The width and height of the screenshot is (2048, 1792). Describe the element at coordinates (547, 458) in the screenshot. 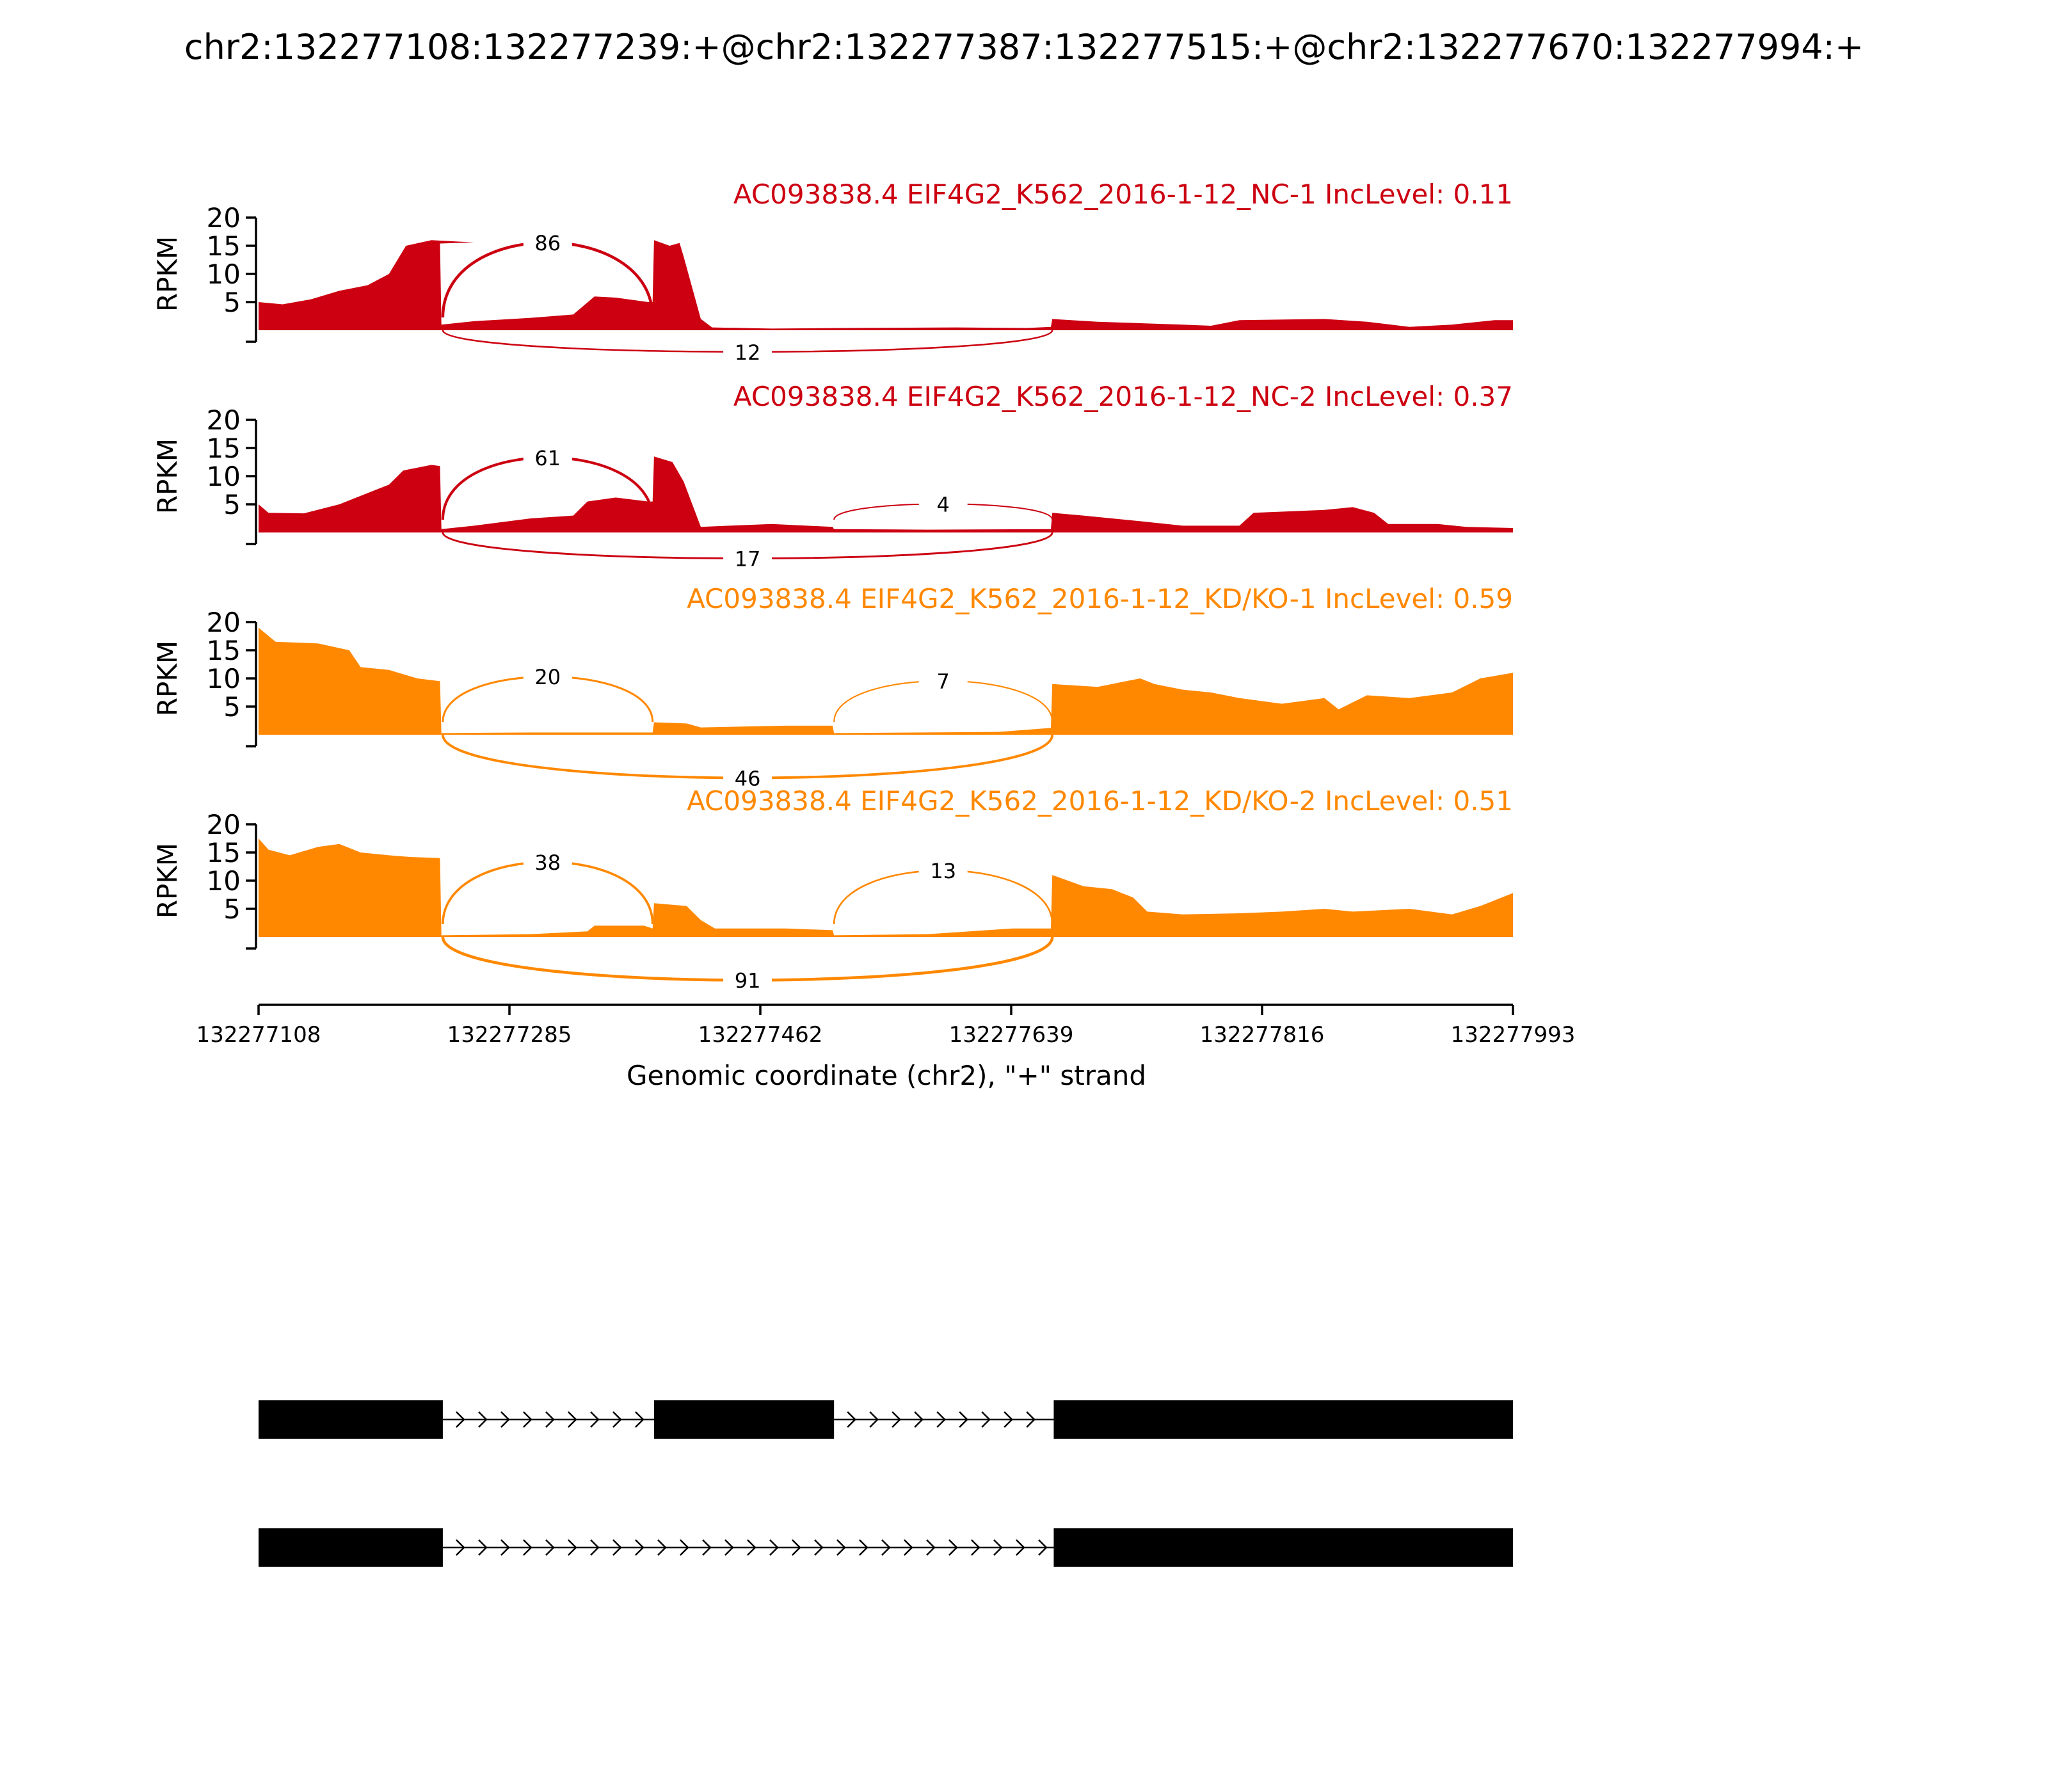

I see `junction-count: 61` at that location.